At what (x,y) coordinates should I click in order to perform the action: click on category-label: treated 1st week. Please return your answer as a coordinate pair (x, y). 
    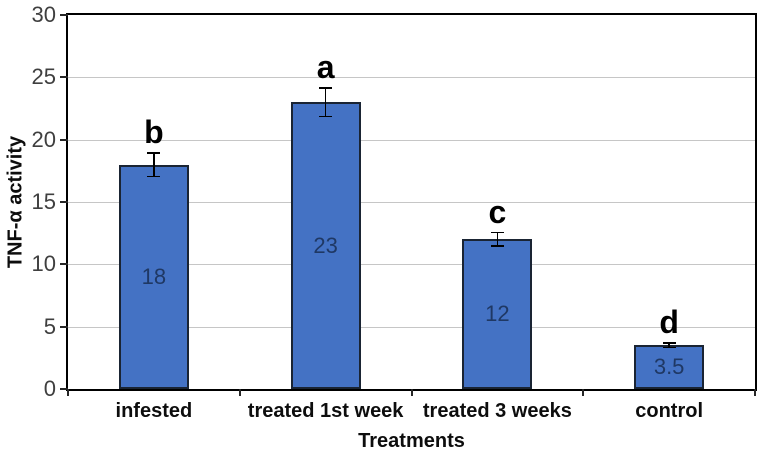
    Looking at the image, I should click on (325, 411).